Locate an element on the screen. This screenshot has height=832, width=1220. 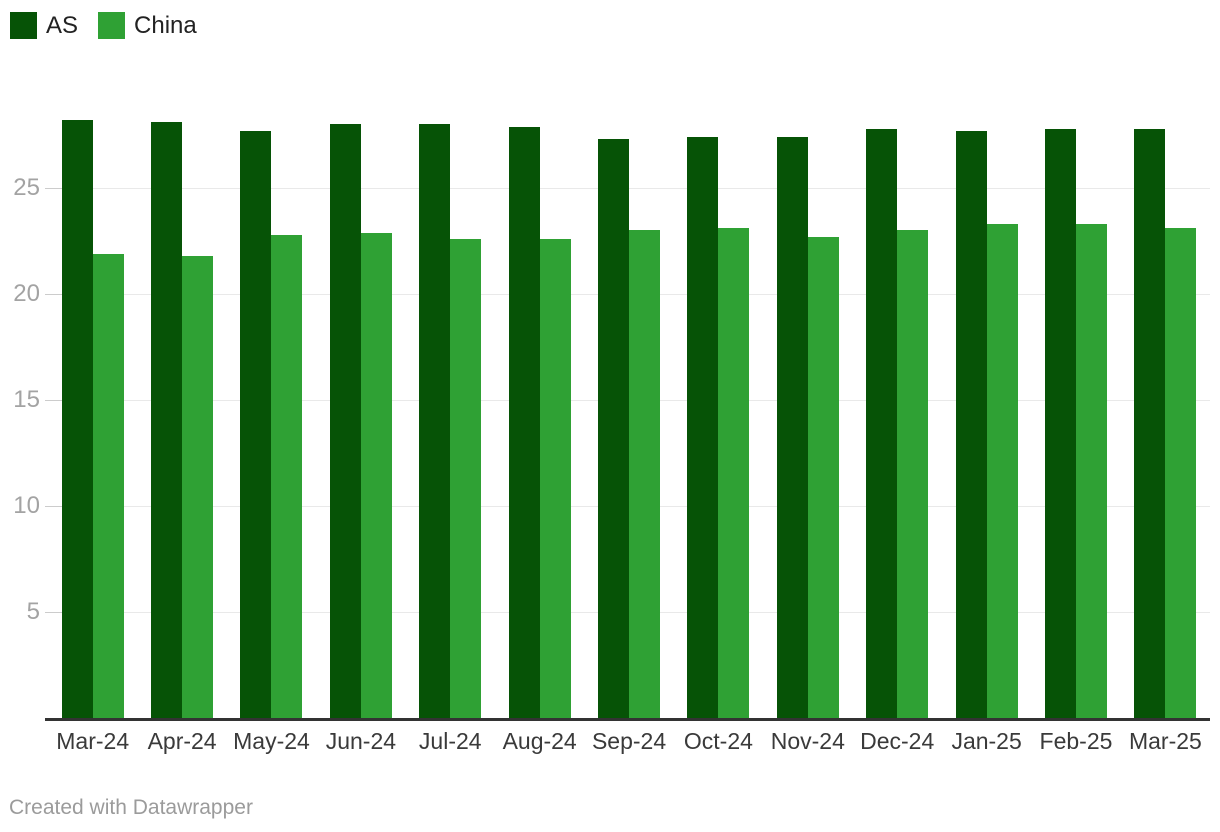
x-axis-label-apr-24: Apr-24 is located at coordinates (182, 741).